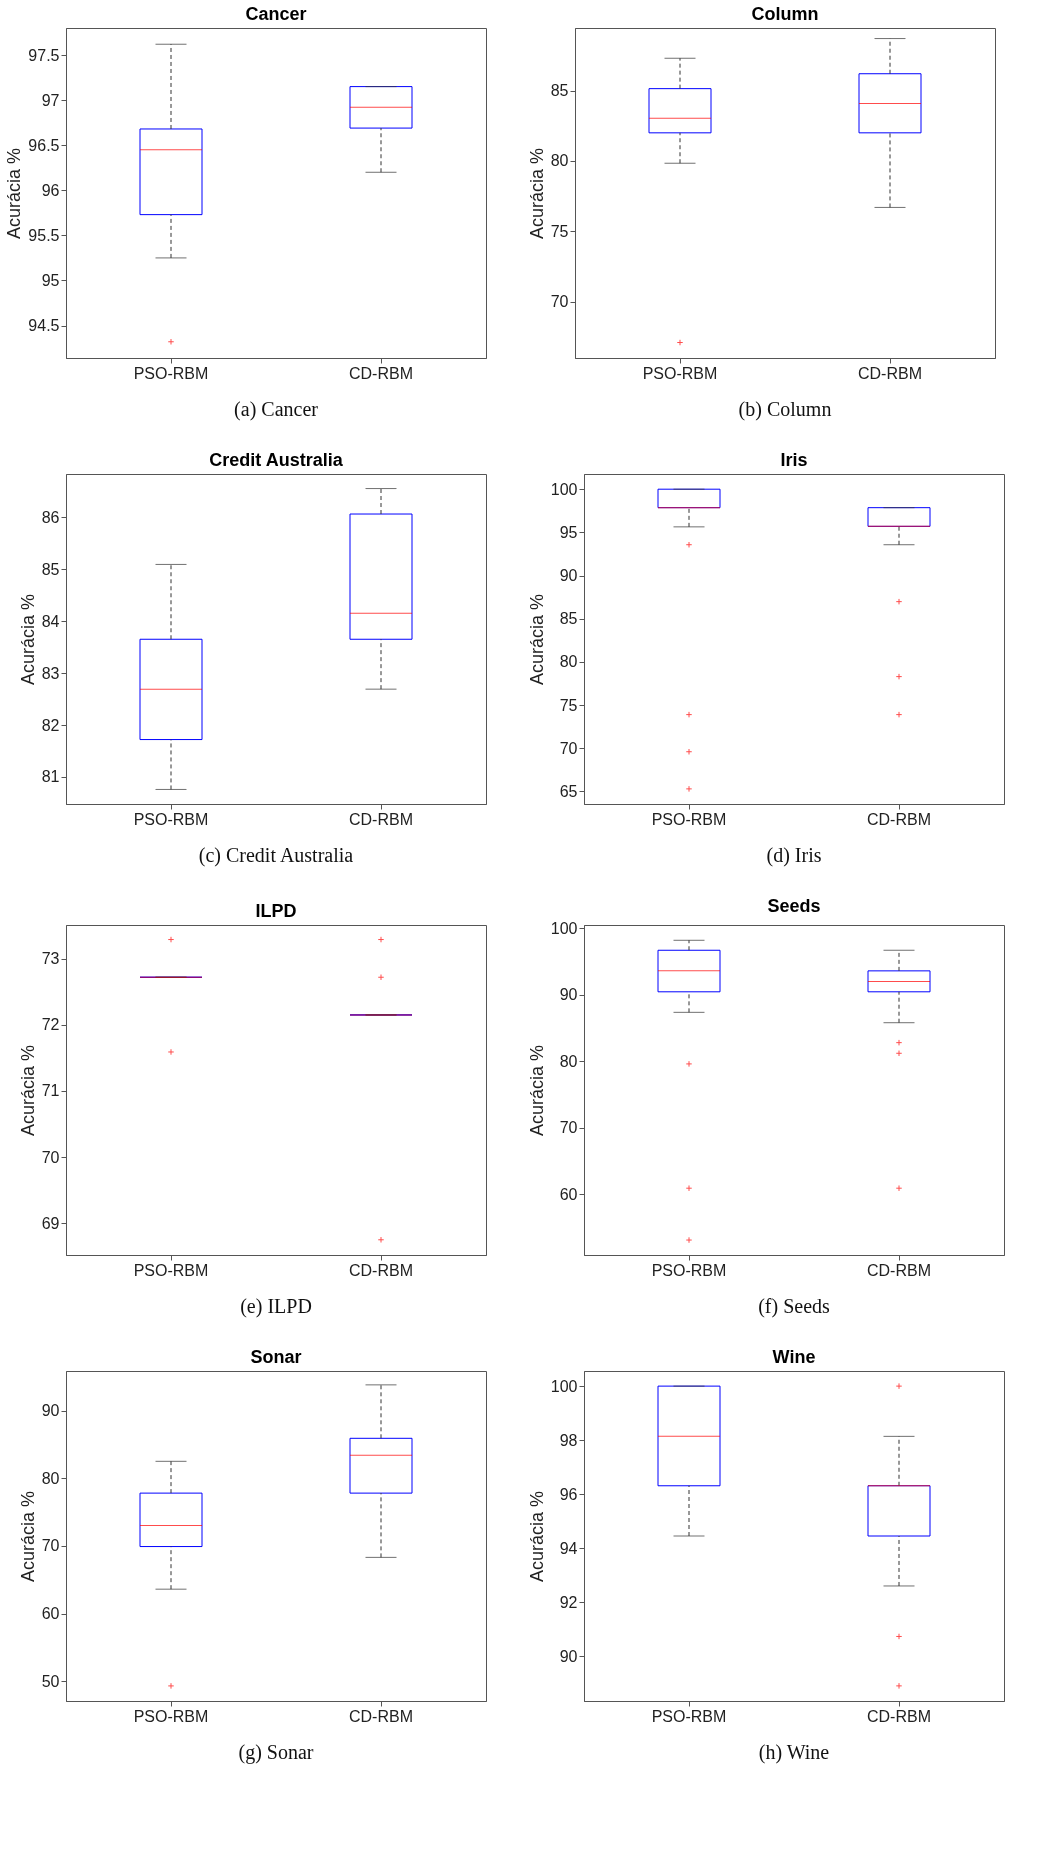 The width and height of the screenshot is (1038, 1854). What do you see at coordinates (568, 1440) in the screenshot?
I see `y-tick-label: 98` at bounding box center [568, 1440].